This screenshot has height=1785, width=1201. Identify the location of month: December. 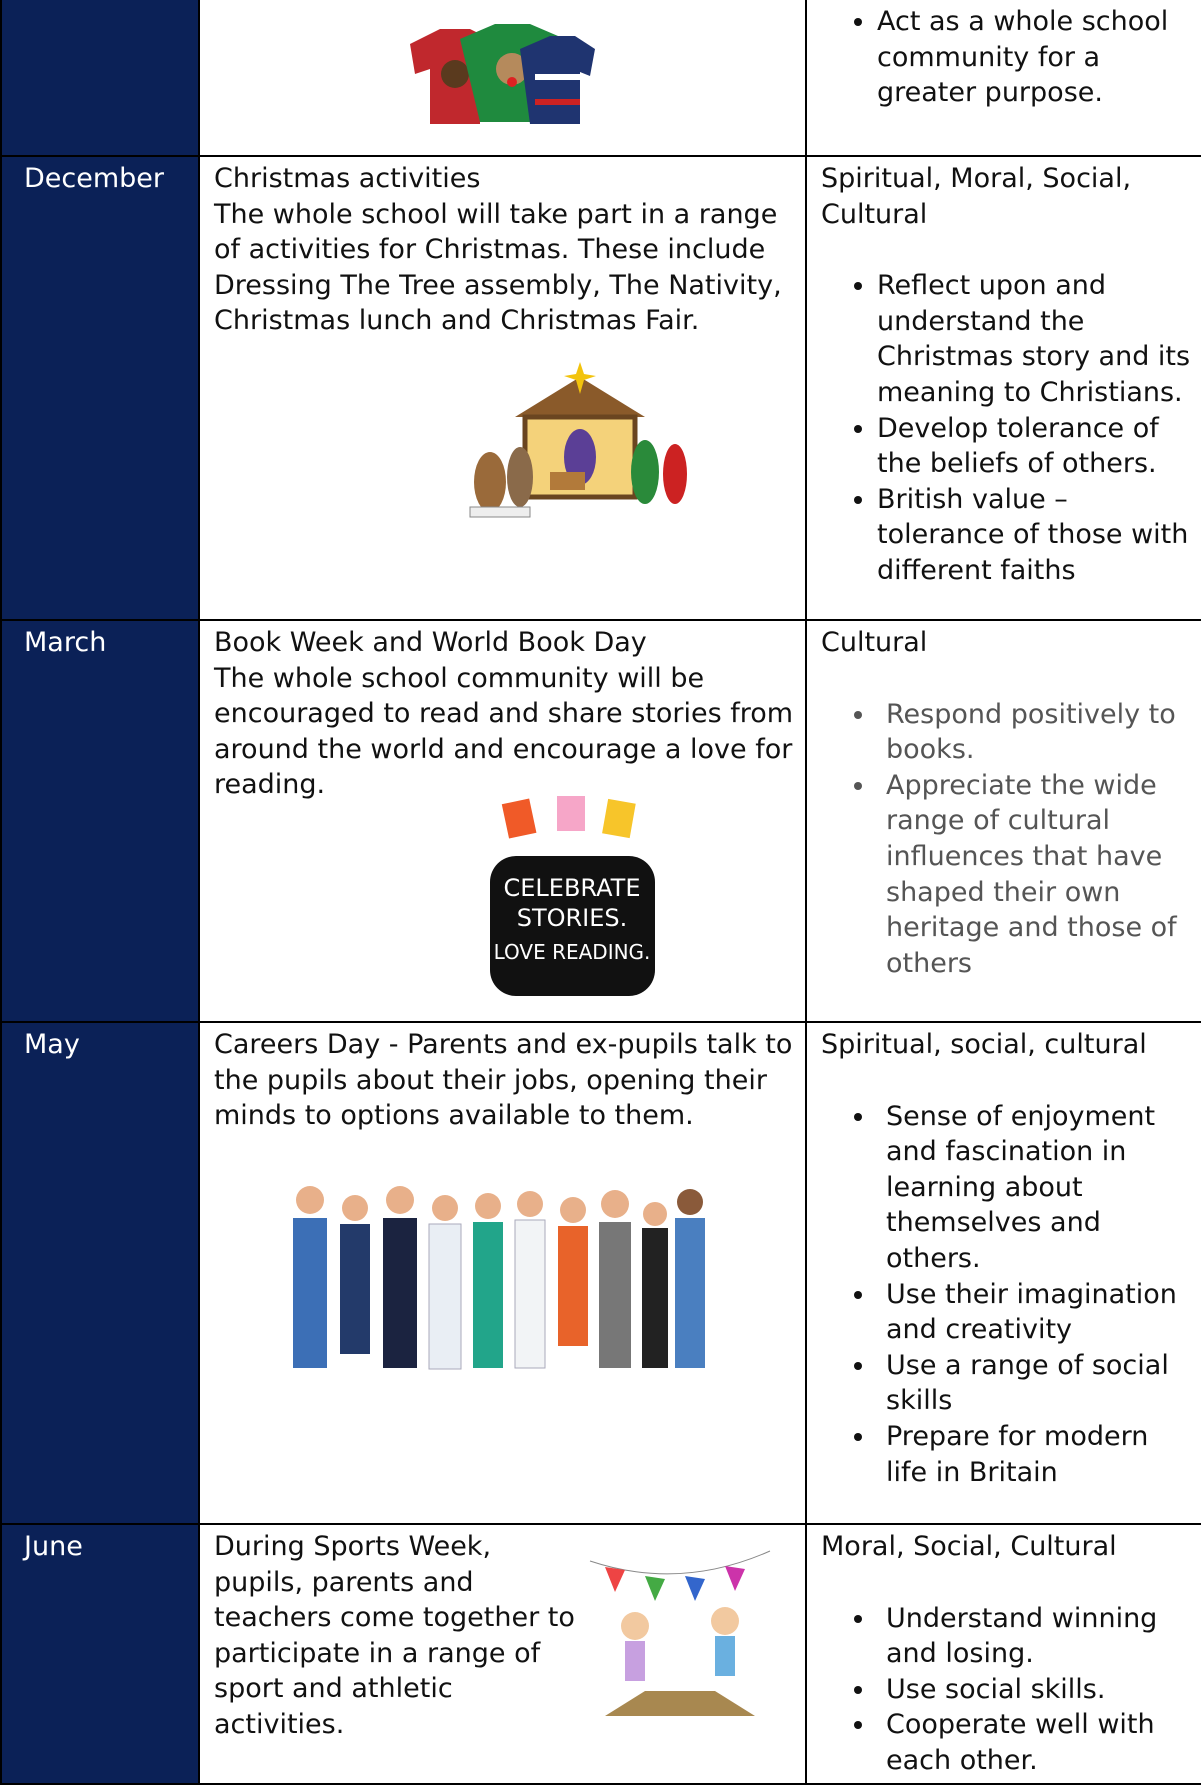
(94, 178).